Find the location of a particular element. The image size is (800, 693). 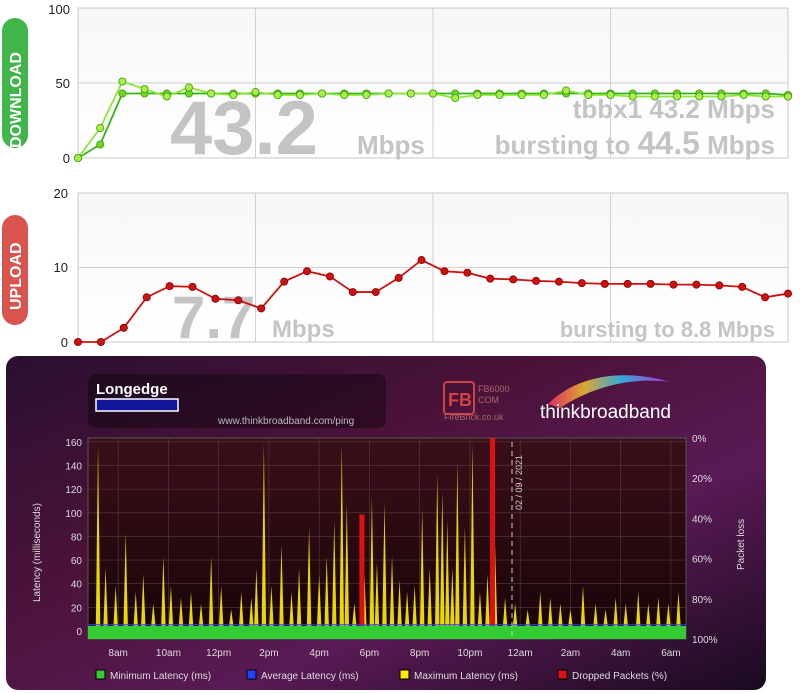

upload-summary-line2: bursting to 8.8 Mbps is located at coordinates (667, 329).